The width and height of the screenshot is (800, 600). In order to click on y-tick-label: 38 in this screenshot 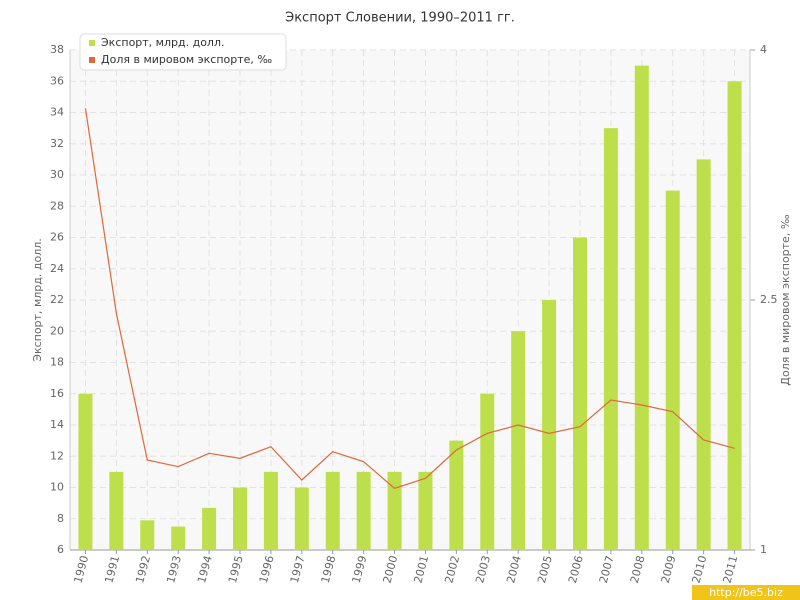, I will do `click(57, 49)`.